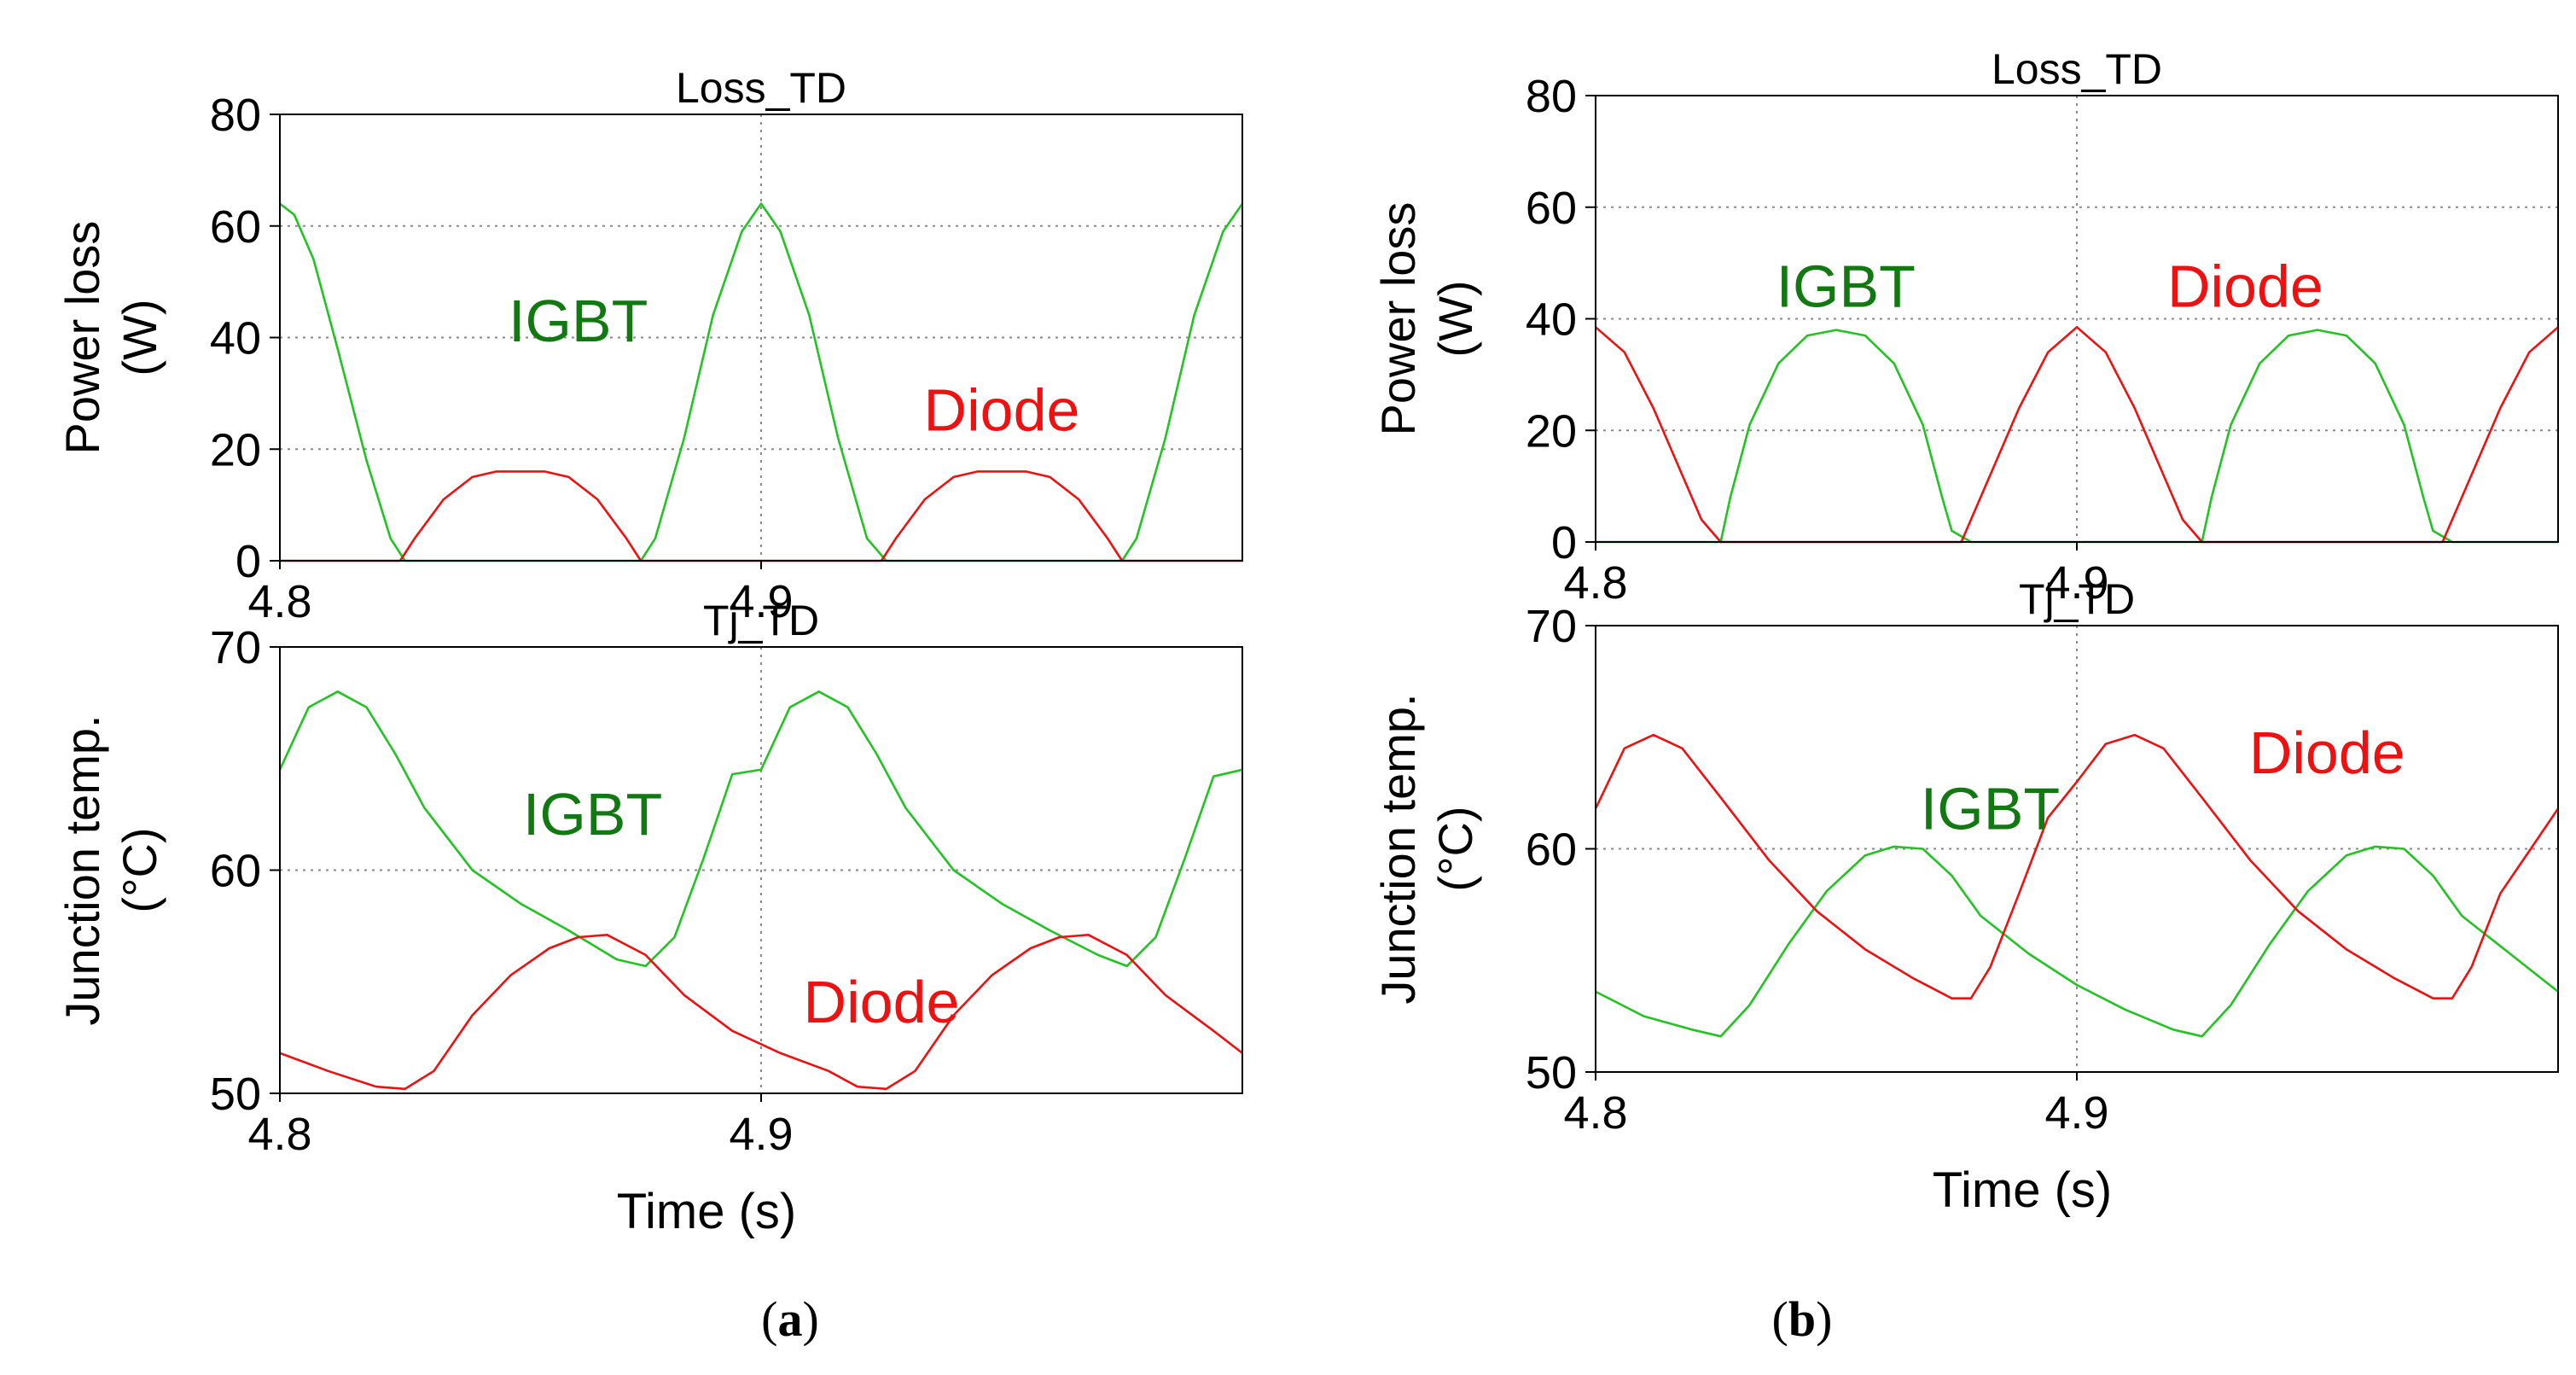 The width and height of the screenshot is (2576, 1375). What do you see at coordinates (279, 1134) in the screenshot?
I see `chart-a-tj-xtick-label-0: 4.8` at bounding box center [279, 1134].